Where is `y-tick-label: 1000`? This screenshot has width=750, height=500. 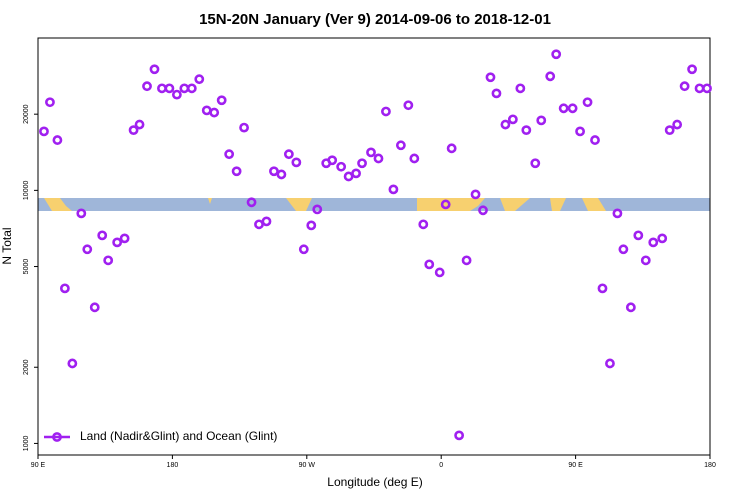 y-tick-label: 1000 is located at coordinates (26, 444).